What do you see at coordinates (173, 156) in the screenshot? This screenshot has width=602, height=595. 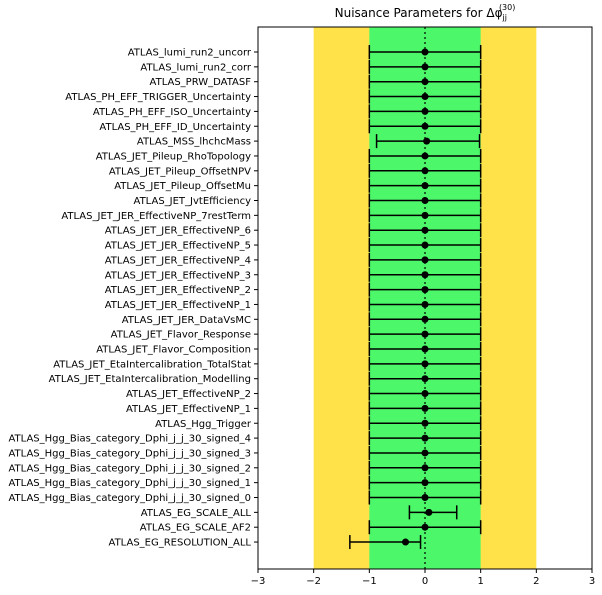 I see `y-tick-label: ATLAS_JET_Pileup_RhoTopology` at bounding box center [173, 156].